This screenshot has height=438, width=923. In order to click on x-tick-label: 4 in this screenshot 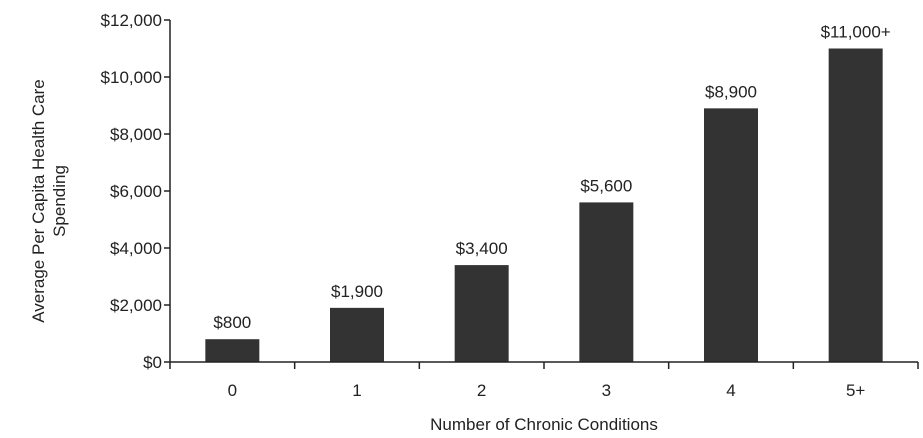, I will do `click(730, 390)`.